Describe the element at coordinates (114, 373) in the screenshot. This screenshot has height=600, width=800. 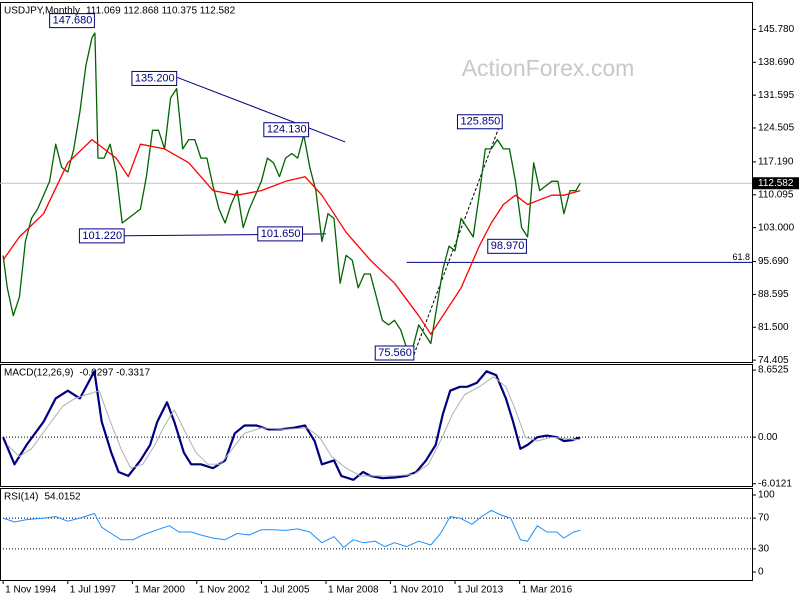
I see `panel-values: -0.0297 -0.3317` at that location.